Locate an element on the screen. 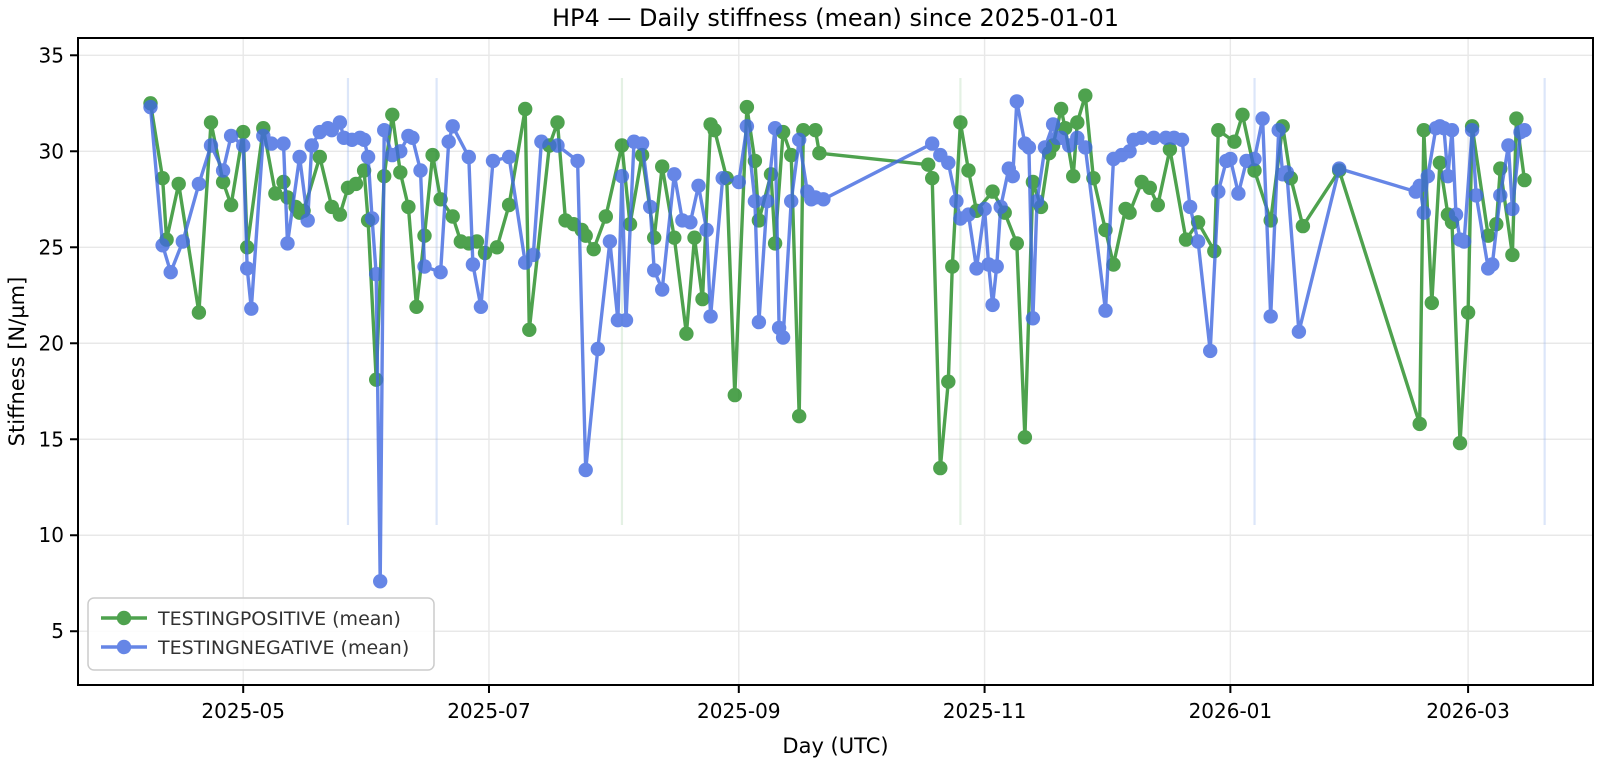  legend-item: TESTINGNEGATIVE (mean) is located at coordinates (255, 648).